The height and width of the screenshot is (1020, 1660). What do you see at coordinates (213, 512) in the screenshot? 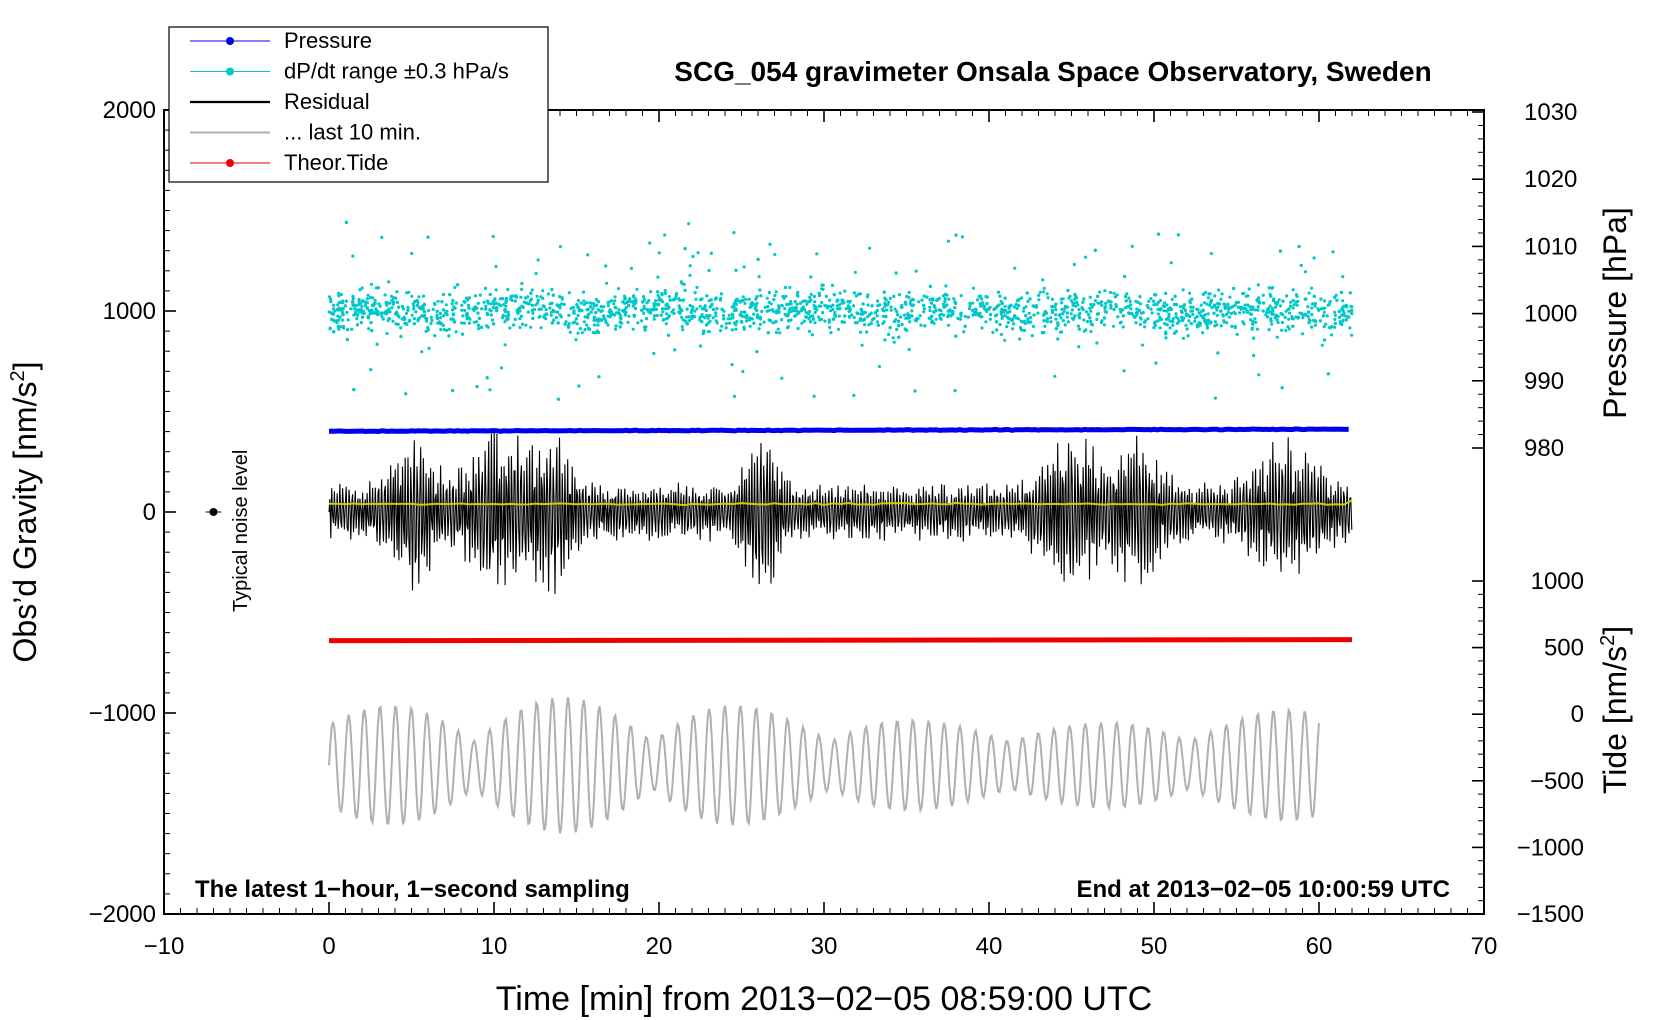
I see `noise-marker` at bounding box center [213, 512].